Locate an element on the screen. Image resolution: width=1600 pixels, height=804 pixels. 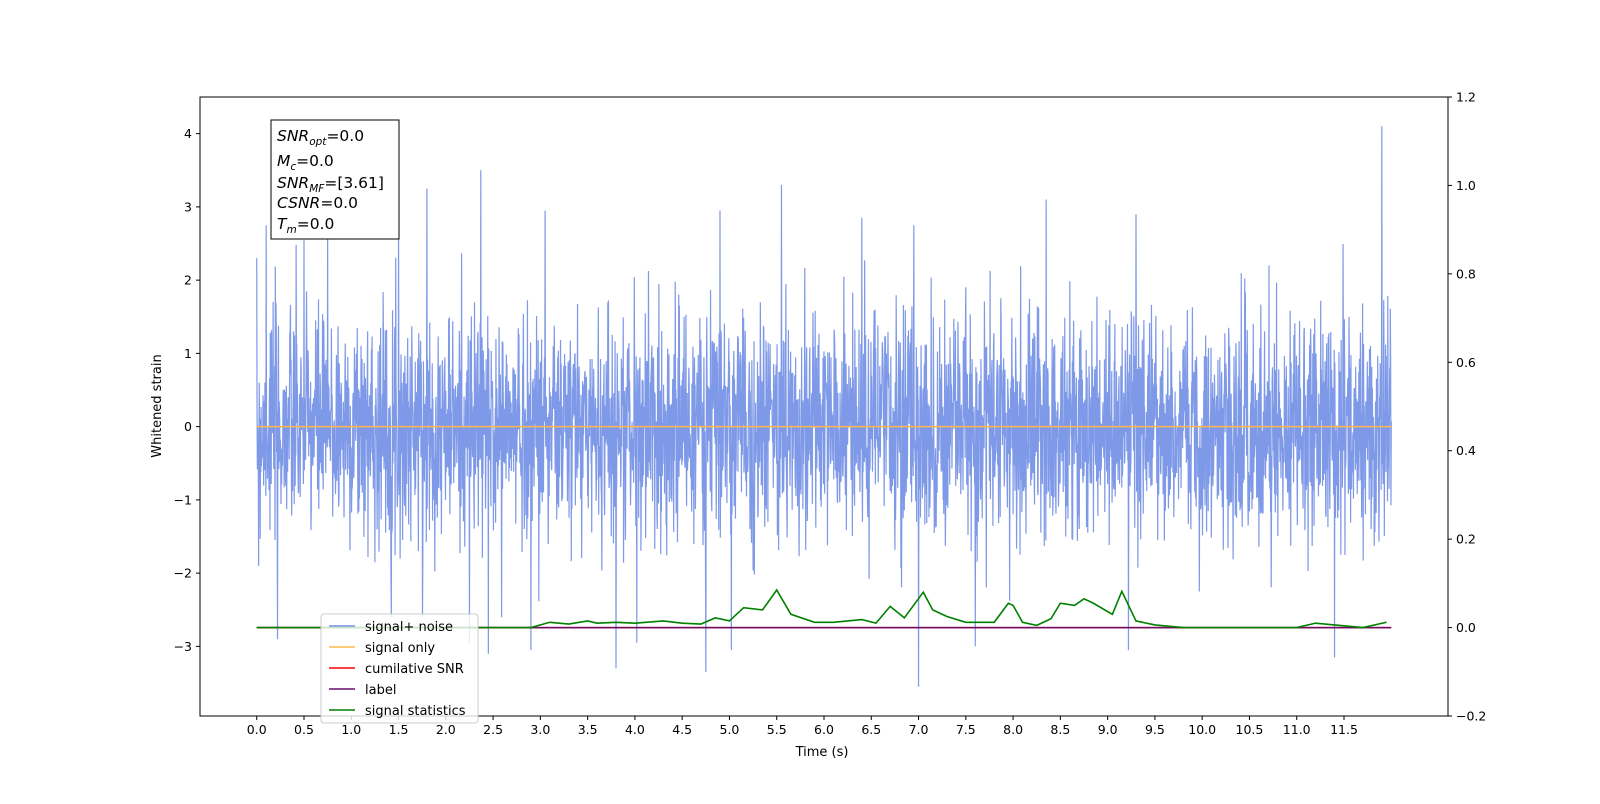
y2-tick-label: 0.4 is located at coordinates (1466, 450).